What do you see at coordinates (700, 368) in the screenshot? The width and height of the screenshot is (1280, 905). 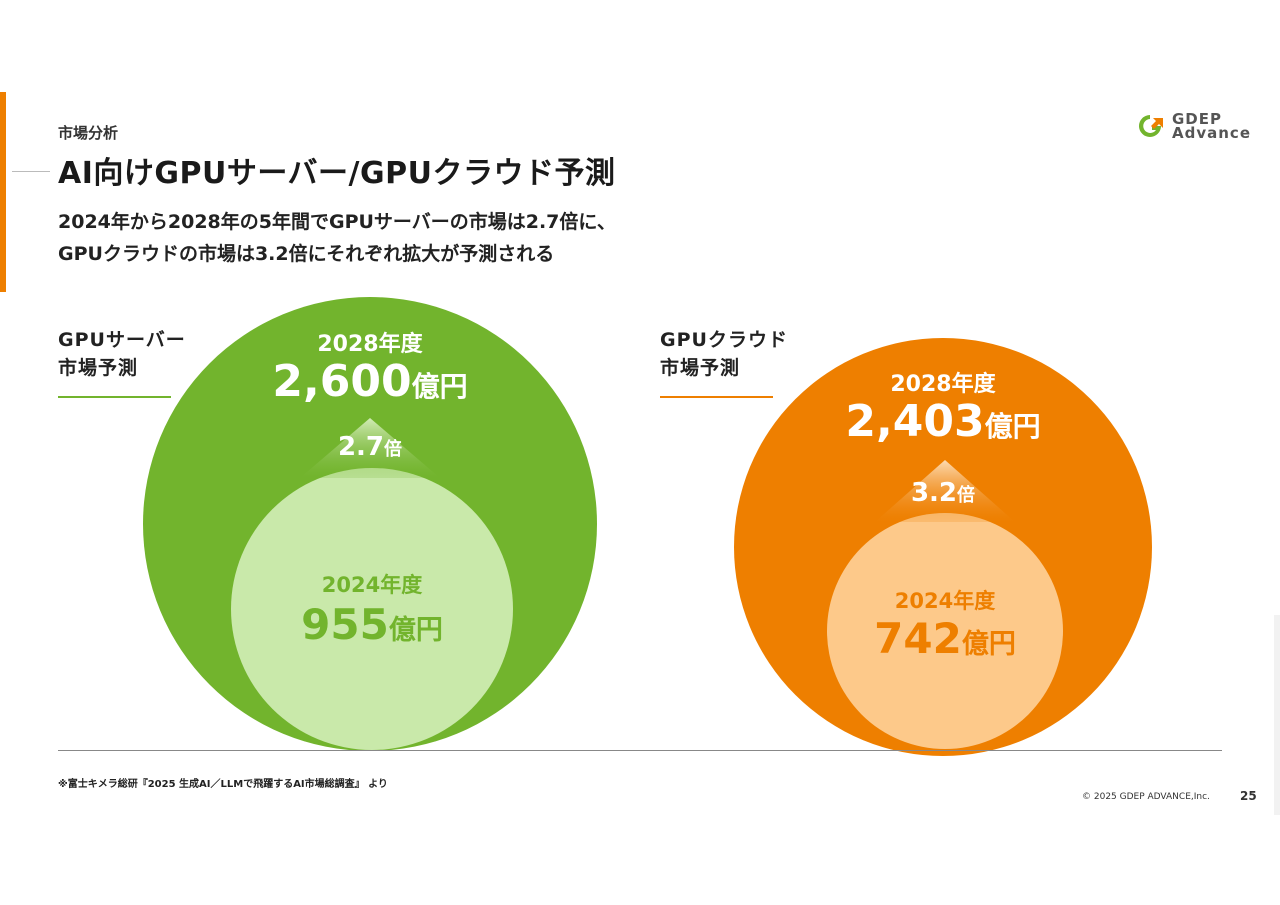 I see `gpu-cloud-label-line-2: 市場予測` at bounding box center [700, 368].